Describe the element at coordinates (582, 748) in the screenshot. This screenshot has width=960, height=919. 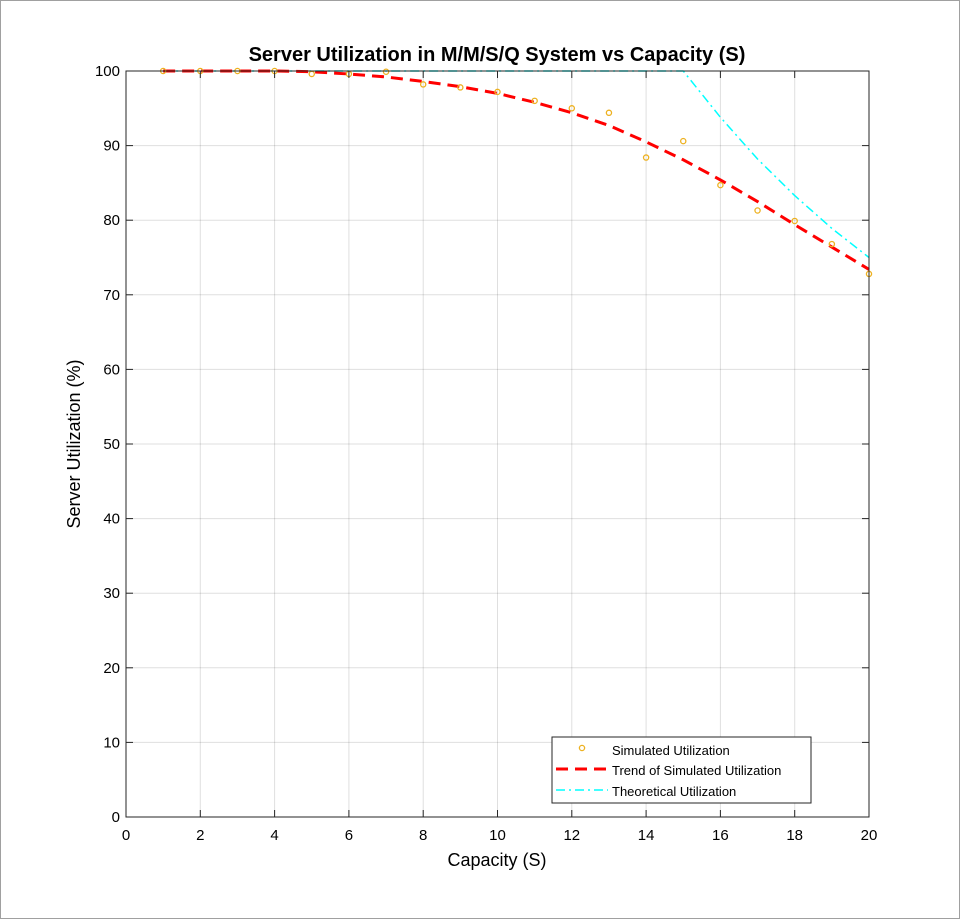
I see `legend-marker-simulated` at that location.